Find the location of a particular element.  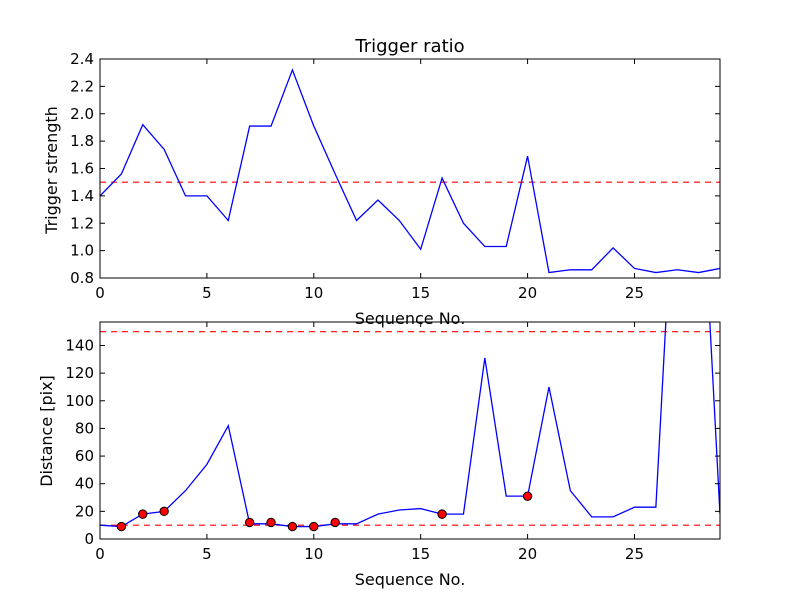

y-tick-label: 1.6 is located at coordinates (82, 169).